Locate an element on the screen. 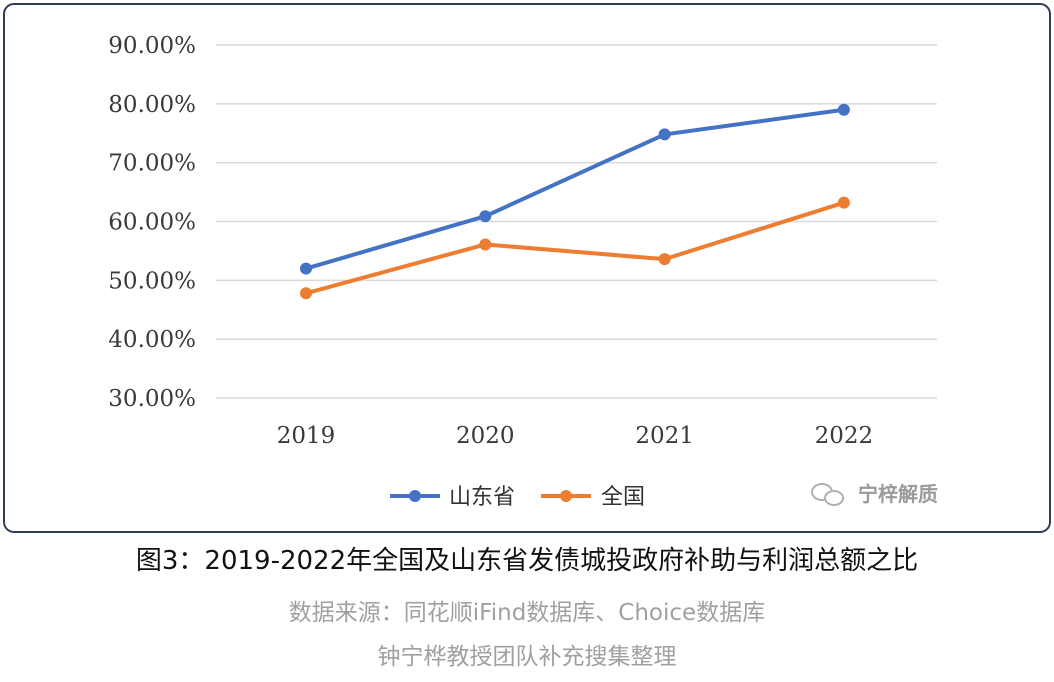  legend-label: 山东省 is located at coordinates (482, 497).